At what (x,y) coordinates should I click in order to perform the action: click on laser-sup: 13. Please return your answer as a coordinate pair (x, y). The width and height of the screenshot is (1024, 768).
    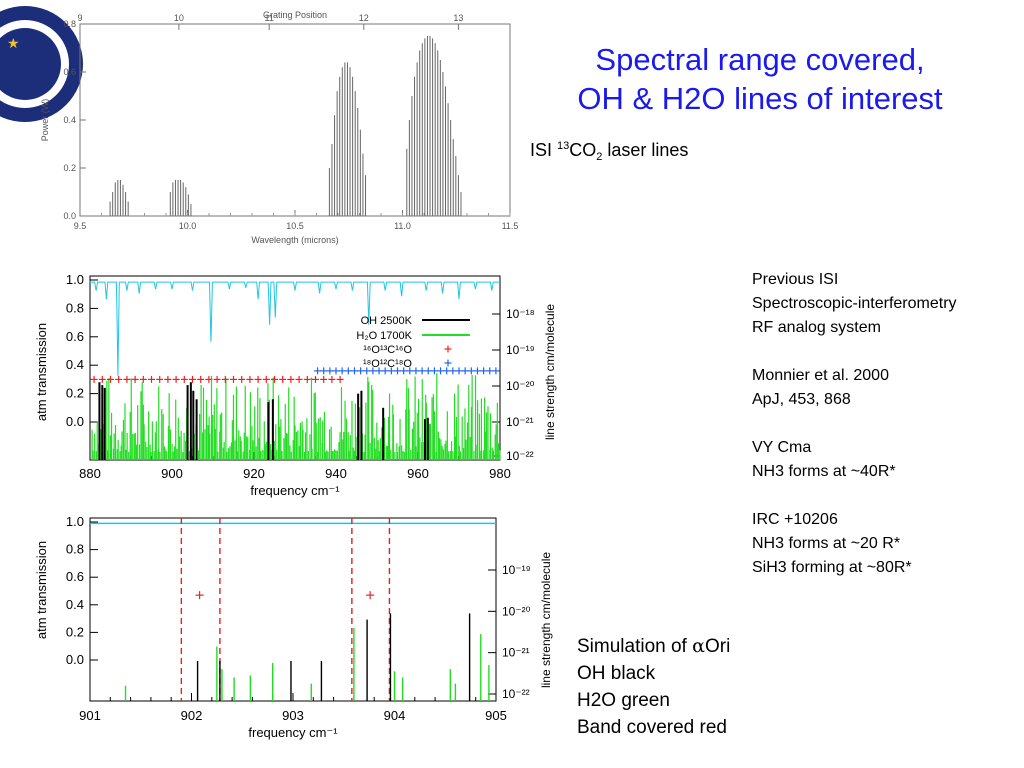
    Looking at the image, I should click on (563, 146).